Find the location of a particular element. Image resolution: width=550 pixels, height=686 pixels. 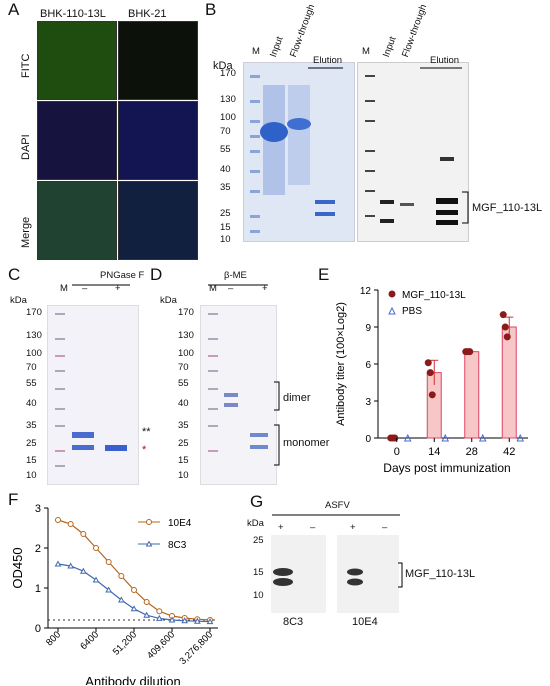

c-kda: kDa is located at coordinates (18, 300).